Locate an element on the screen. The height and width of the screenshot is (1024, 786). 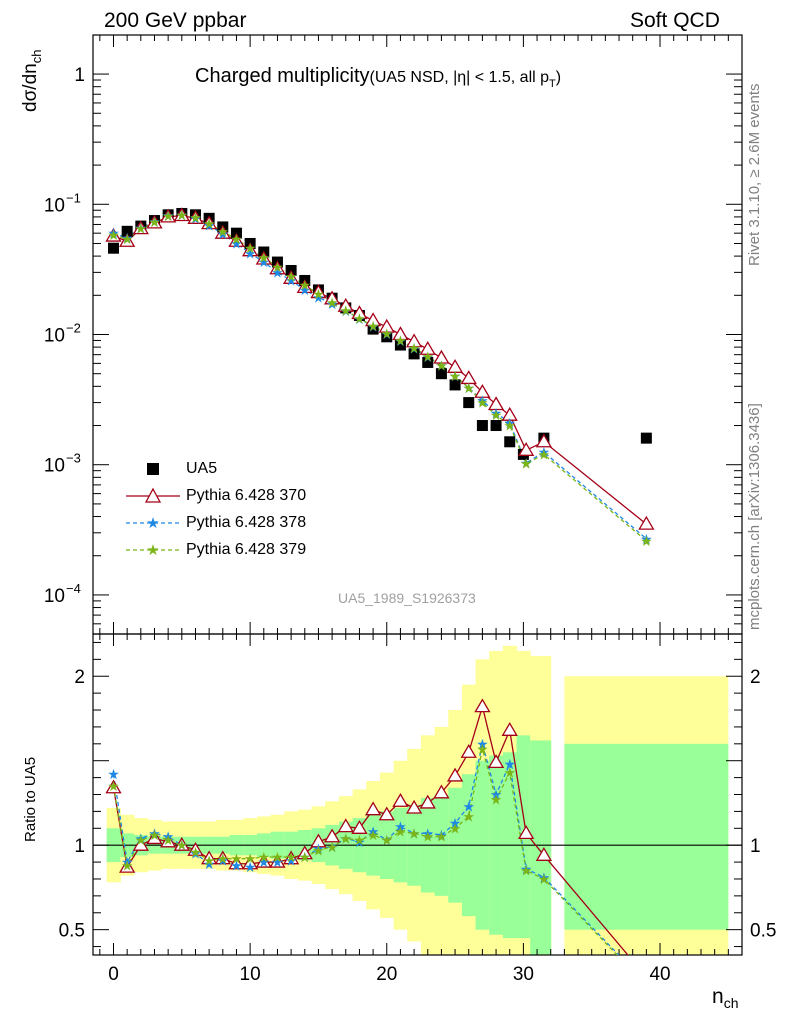
ratio-y-axis-title: Ratio to UA5 is located at coordinates (30, 799).